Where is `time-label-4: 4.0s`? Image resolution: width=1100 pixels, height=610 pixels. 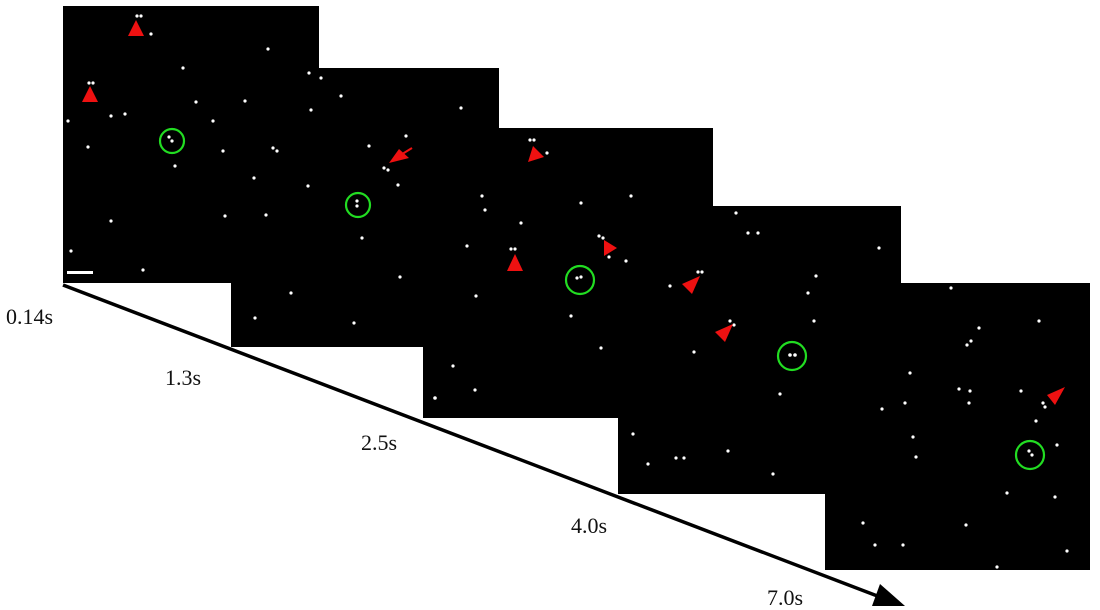 time-label-4: 4.0s is located at coordinates (589, 525).